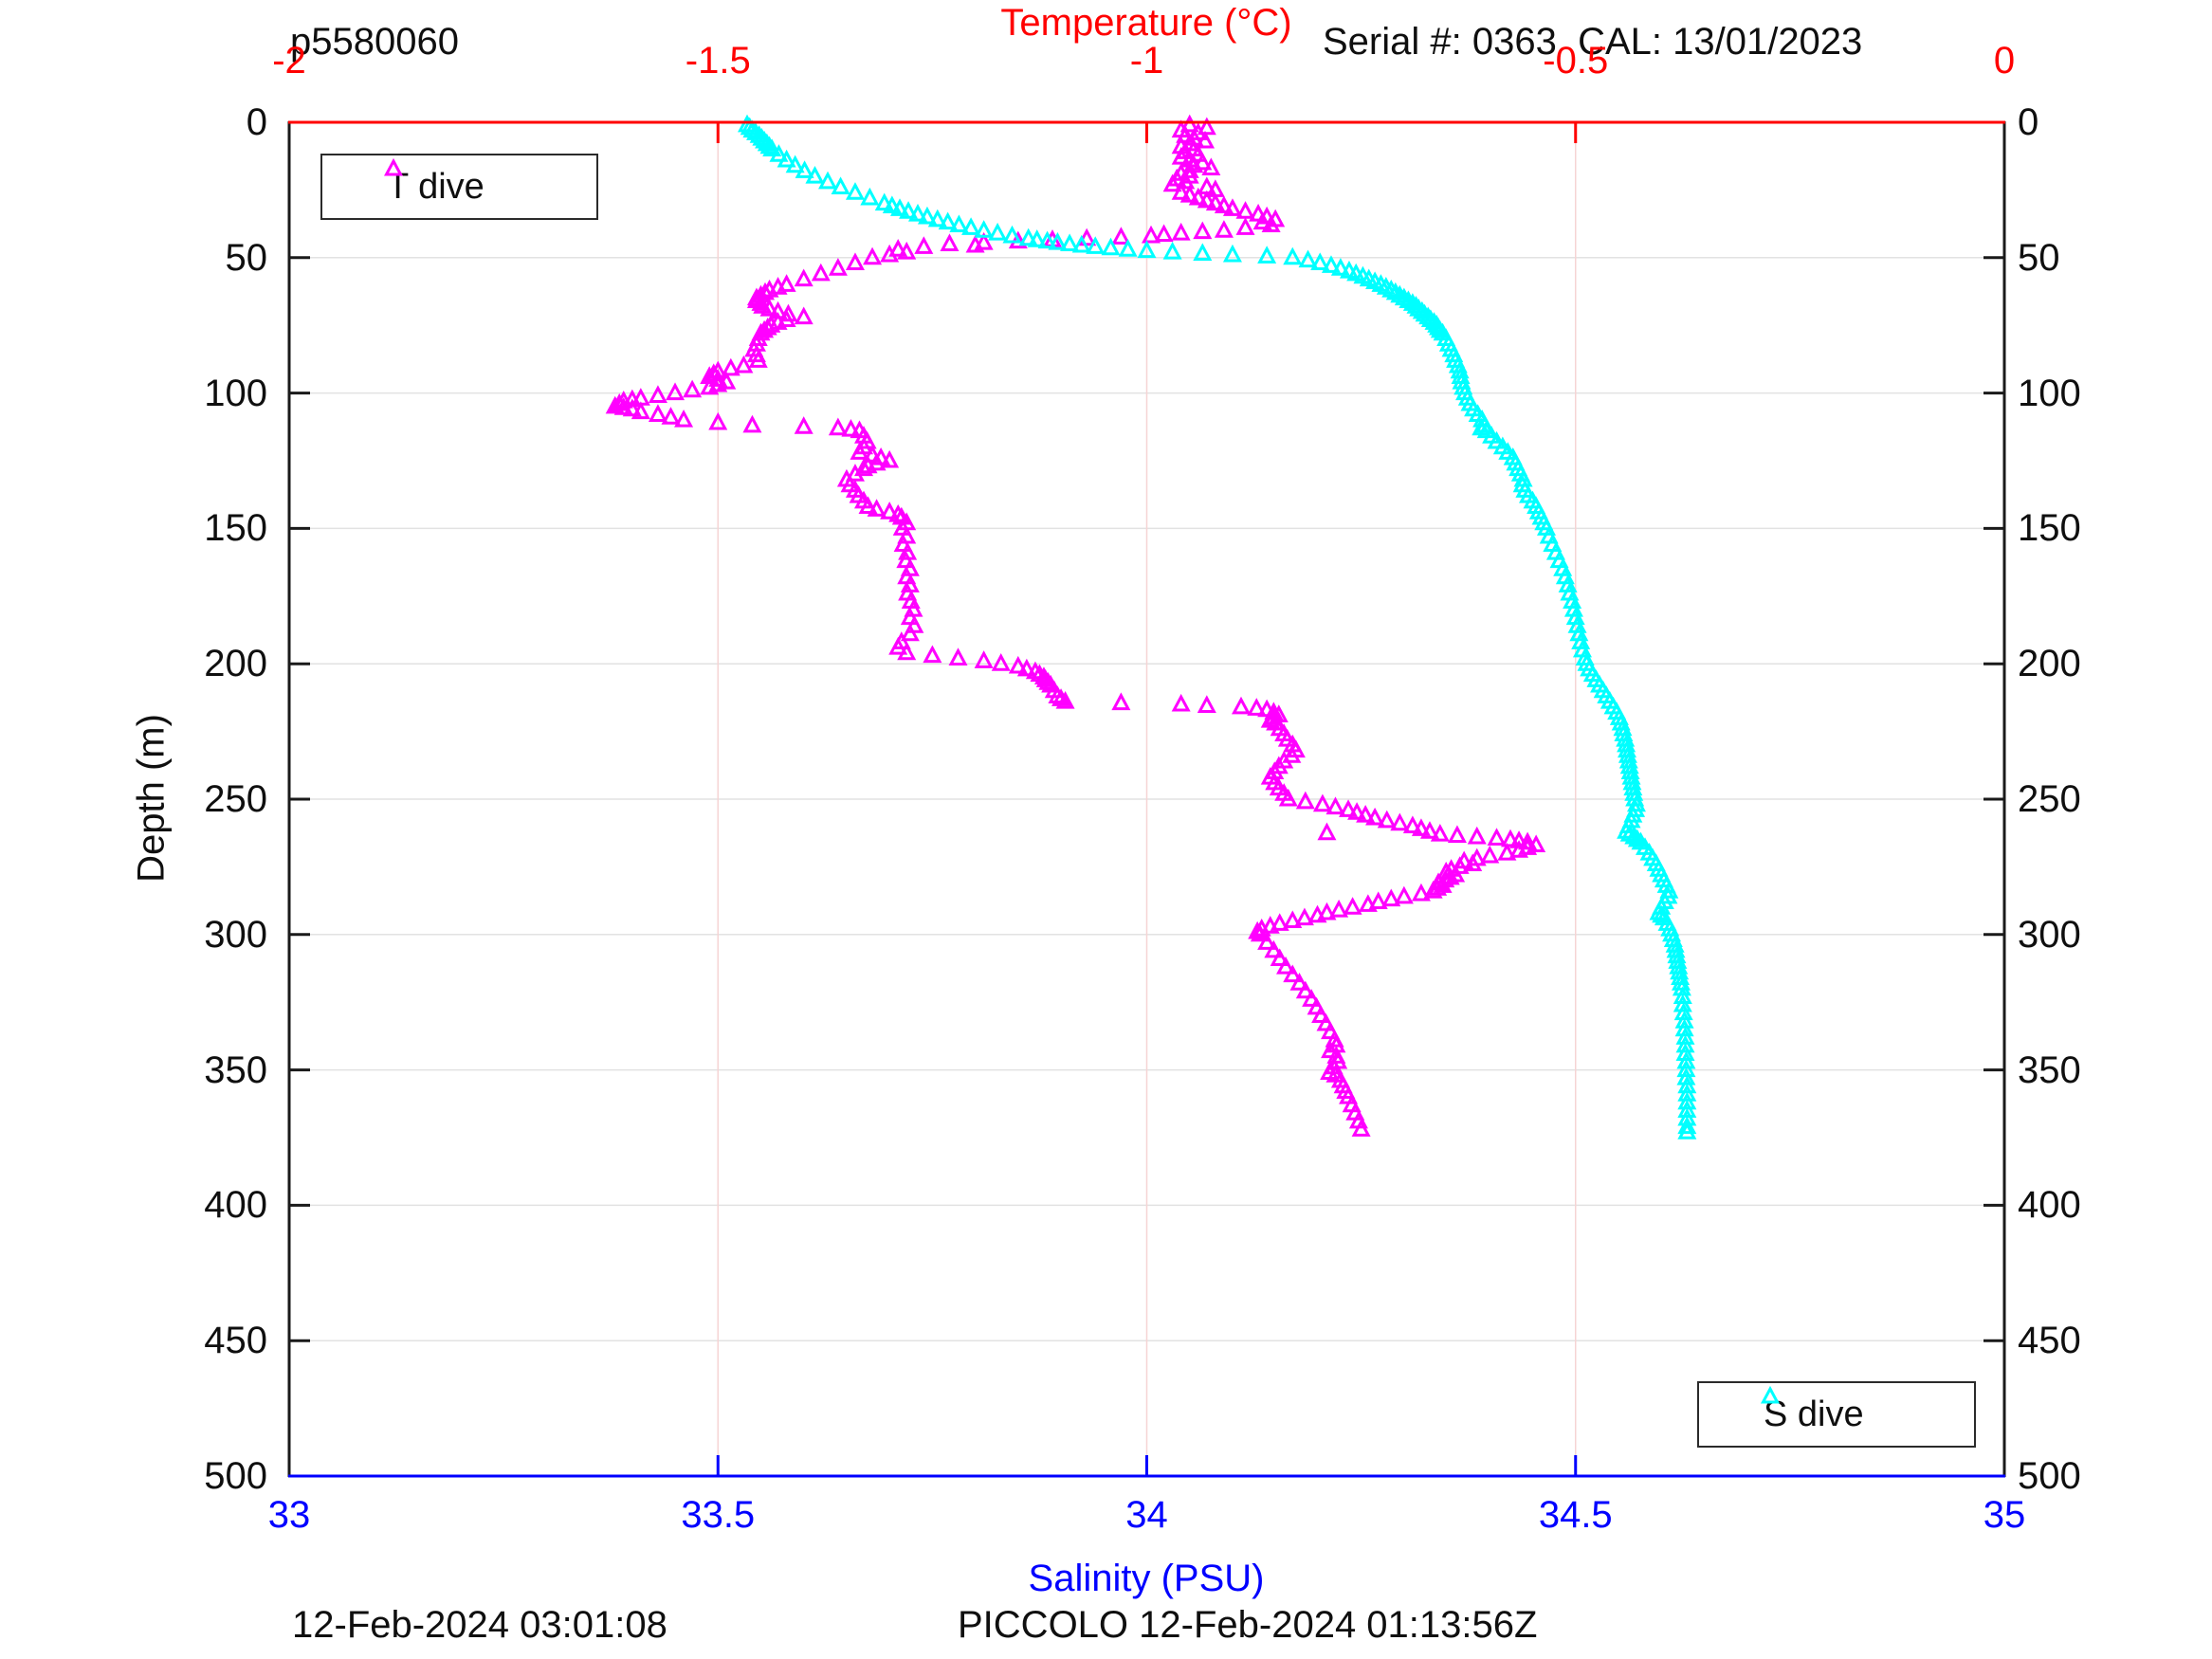 This screenshot has width=2212, height=1659. What do you see at coordinates (235, 1205) in the screenshot?
I see `depth-tick-label-left: 400` at bounding box center [235, 1205].